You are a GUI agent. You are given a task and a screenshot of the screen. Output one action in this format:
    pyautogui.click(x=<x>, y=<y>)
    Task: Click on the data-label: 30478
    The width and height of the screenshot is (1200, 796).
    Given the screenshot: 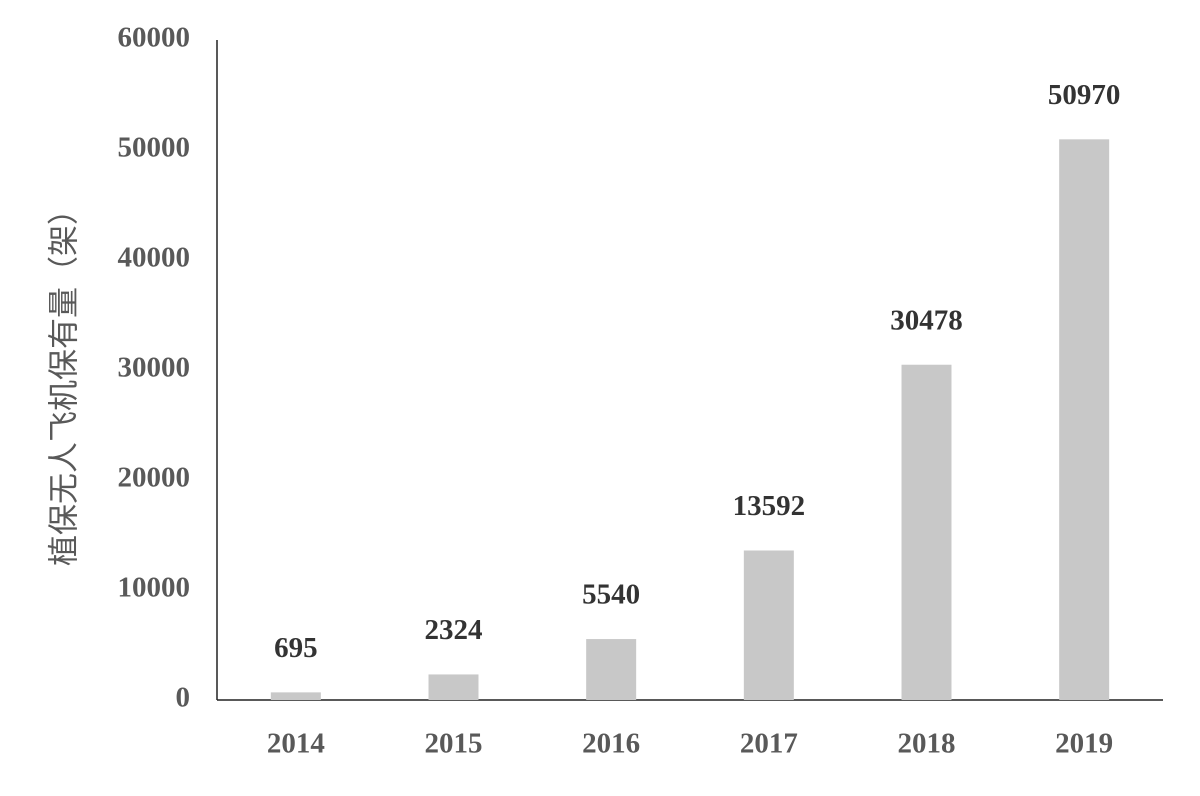 What is the action you would take?
    pyautogui.click(x=926, y=320)
    